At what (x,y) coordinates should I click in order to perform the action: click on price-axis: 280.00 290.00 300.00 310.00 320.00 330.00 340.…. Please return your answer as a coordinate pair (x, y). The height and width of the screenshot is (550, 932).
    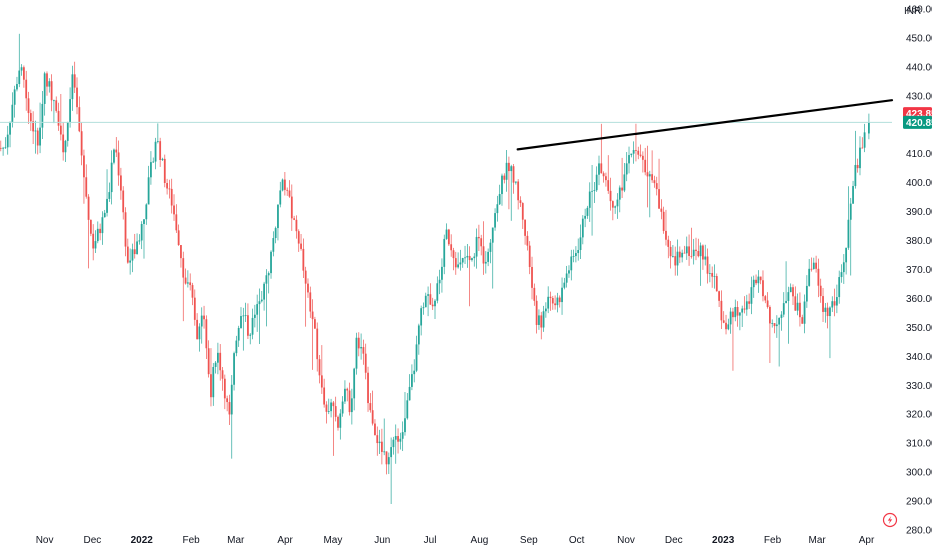
    Looking at the image, I should click on (917, 271).